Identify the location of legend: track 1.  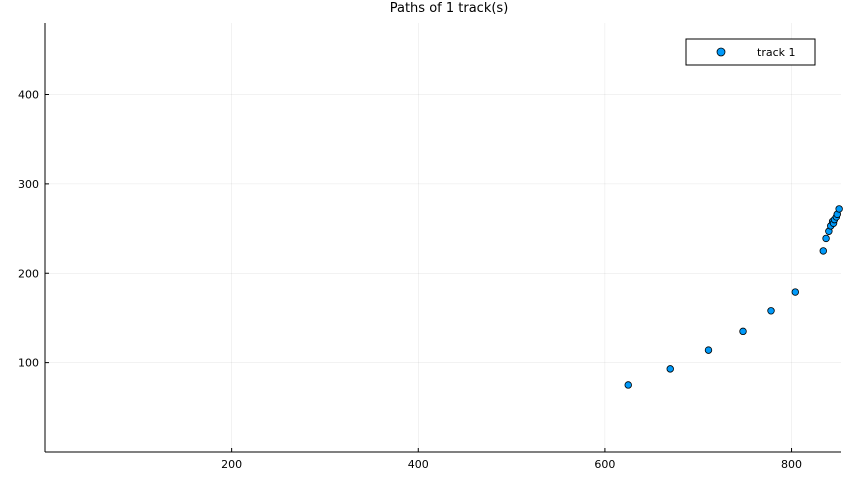
(750, 52).